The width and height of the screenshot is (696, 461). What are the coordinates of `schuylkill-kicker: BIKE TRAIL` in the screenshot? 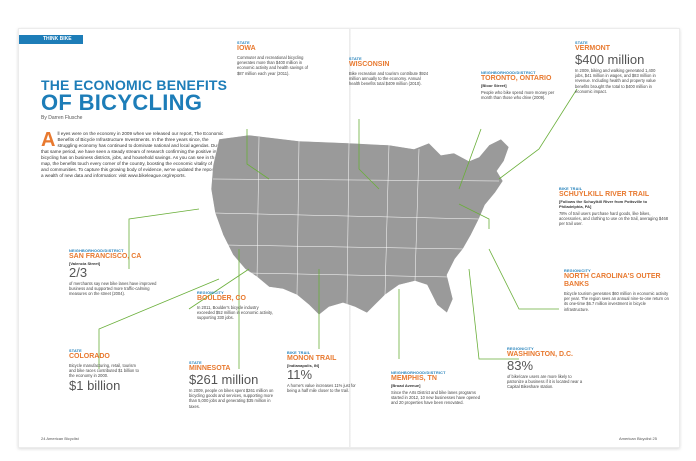 It's located at (571, 189).